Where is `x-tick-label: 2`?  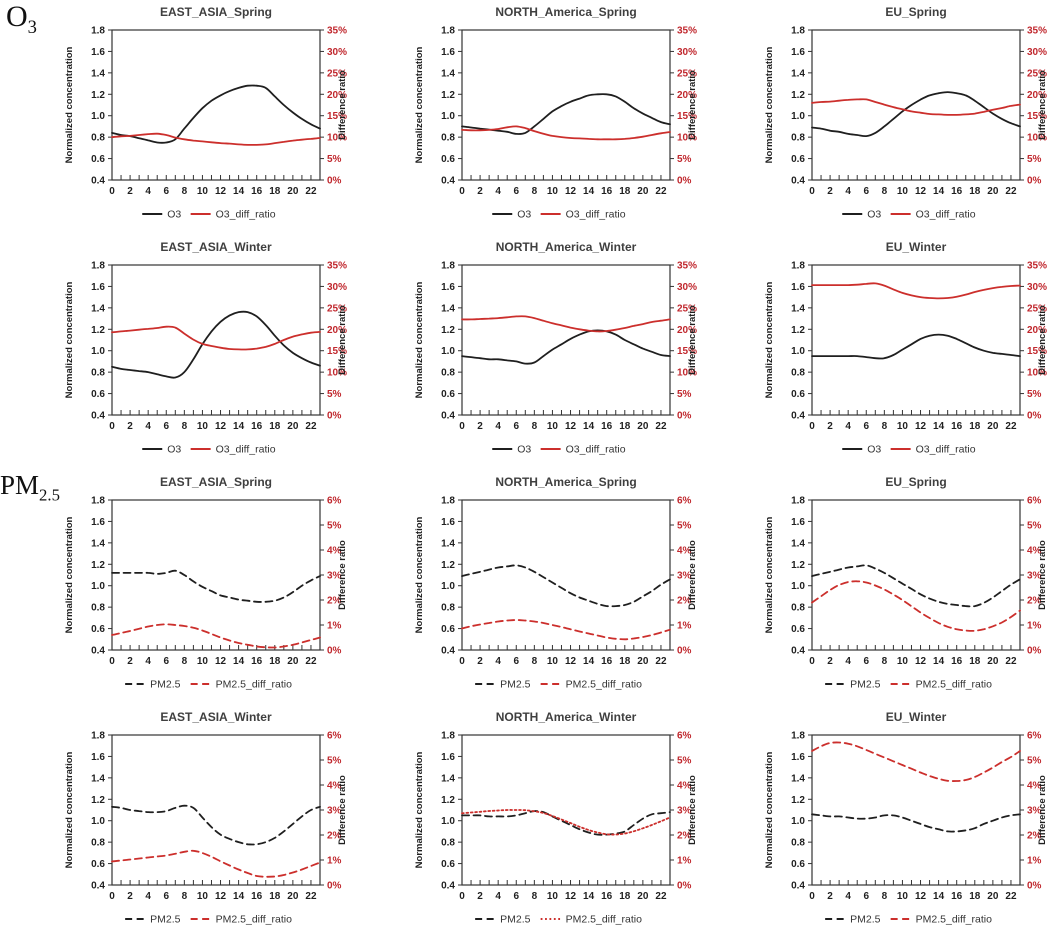 x-tick-label: 2 is located at coordinates (830, 191).